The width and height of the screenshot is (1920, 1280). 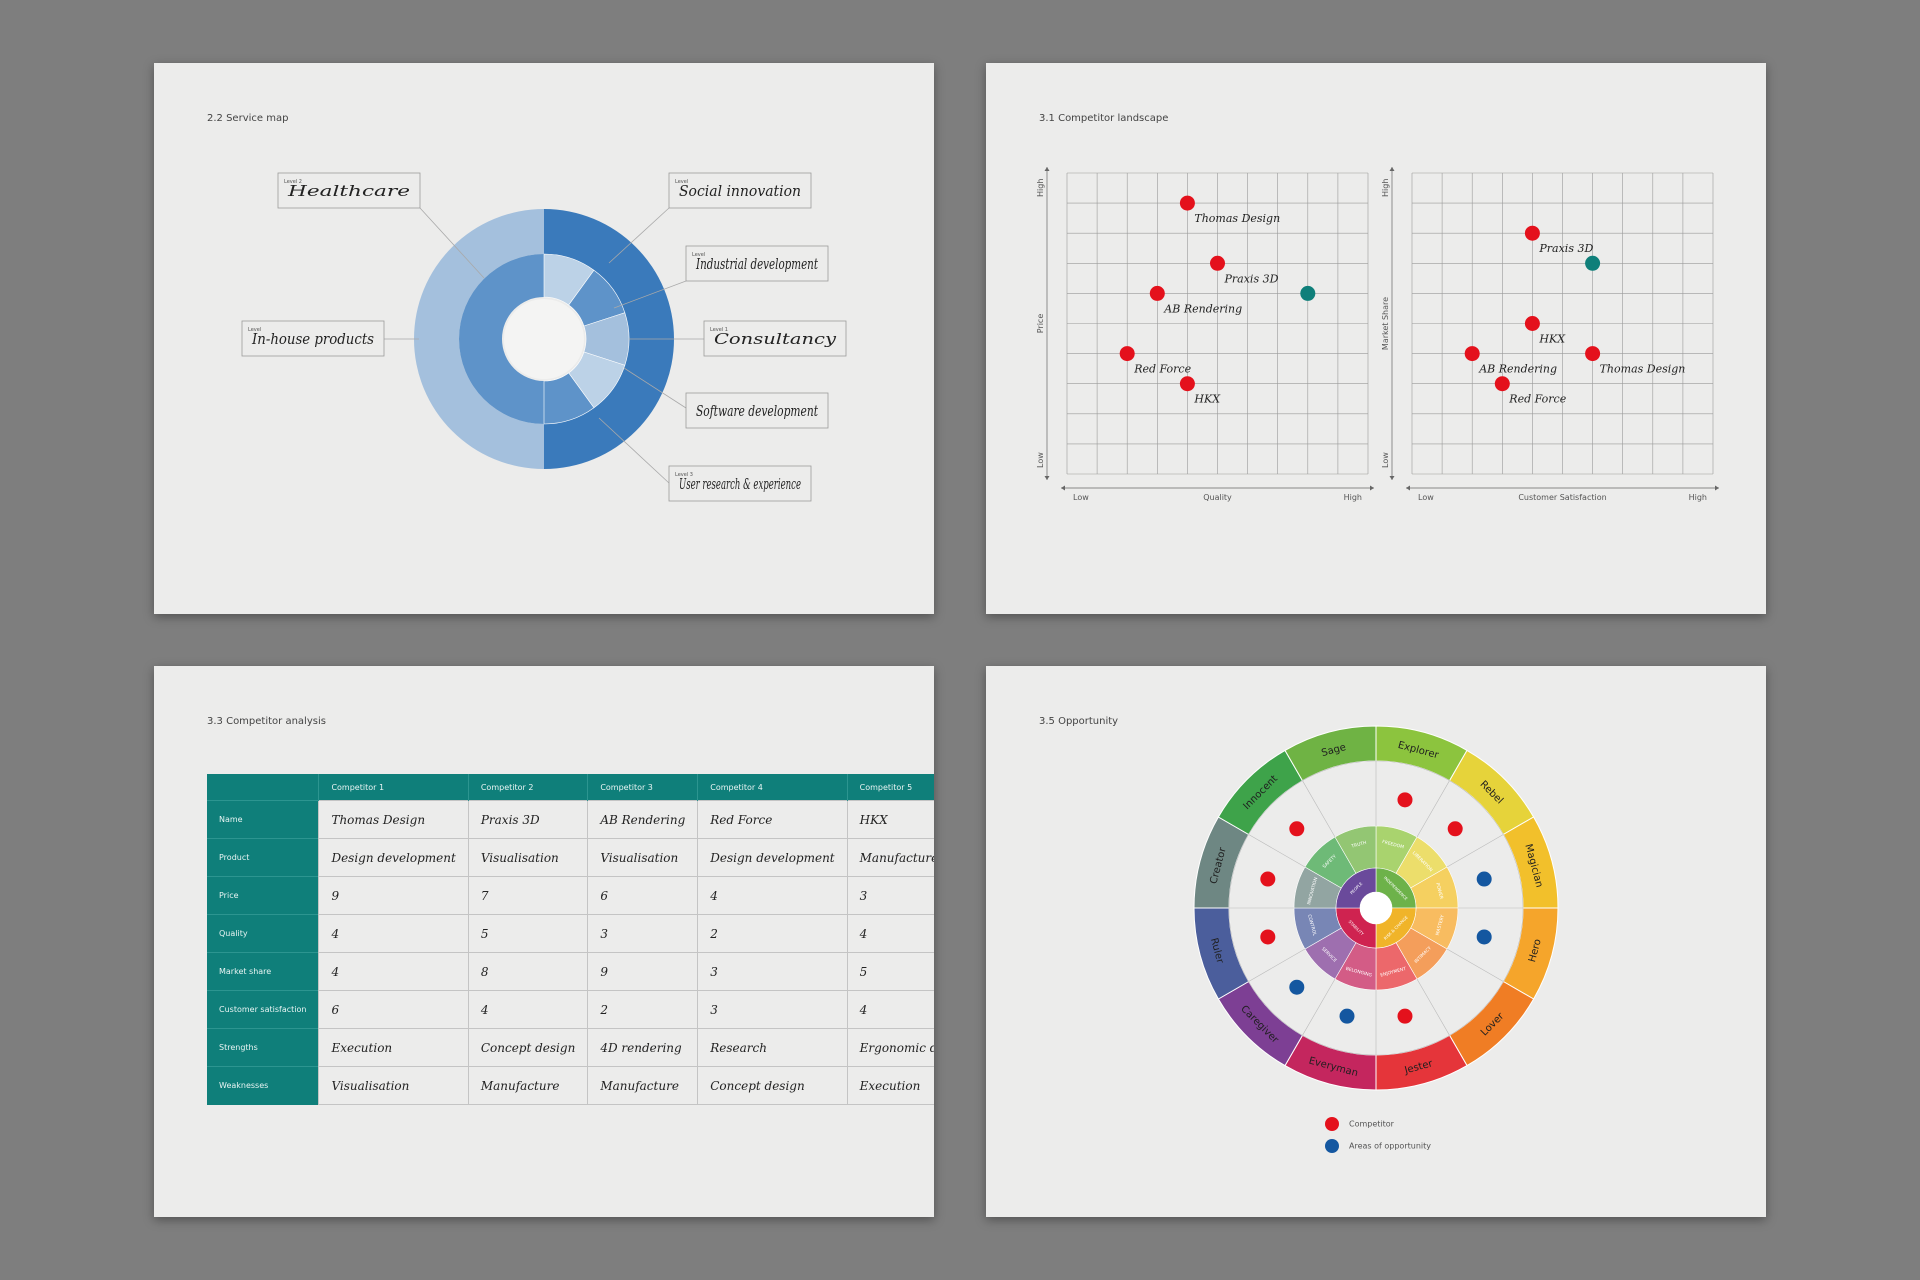 What do you see at coordinates (263, 933) in the screenshot?
I see `row-header: Quality` at bounding box center [263, 933].